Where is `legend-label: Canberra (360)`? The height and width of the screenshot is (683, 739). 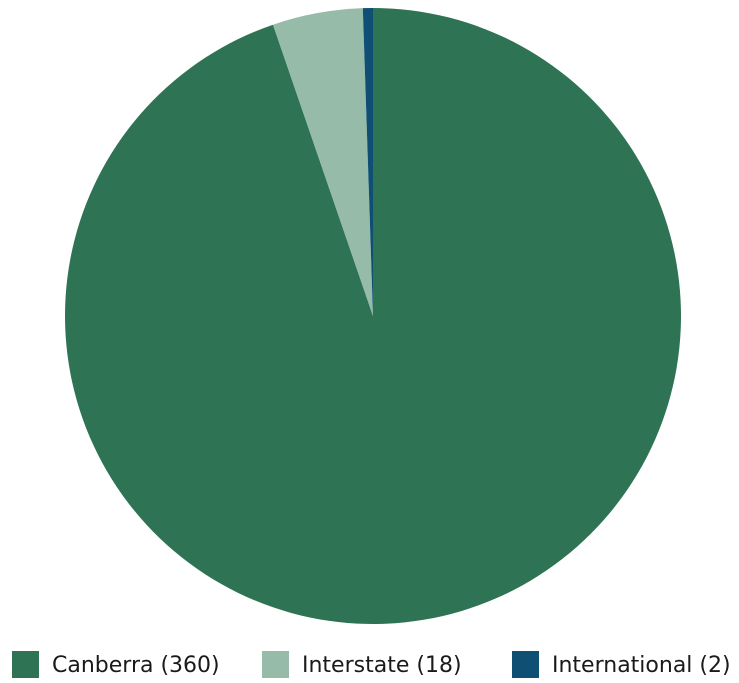
legend-label: Canberra (360) is located at coordinates (136, 665).